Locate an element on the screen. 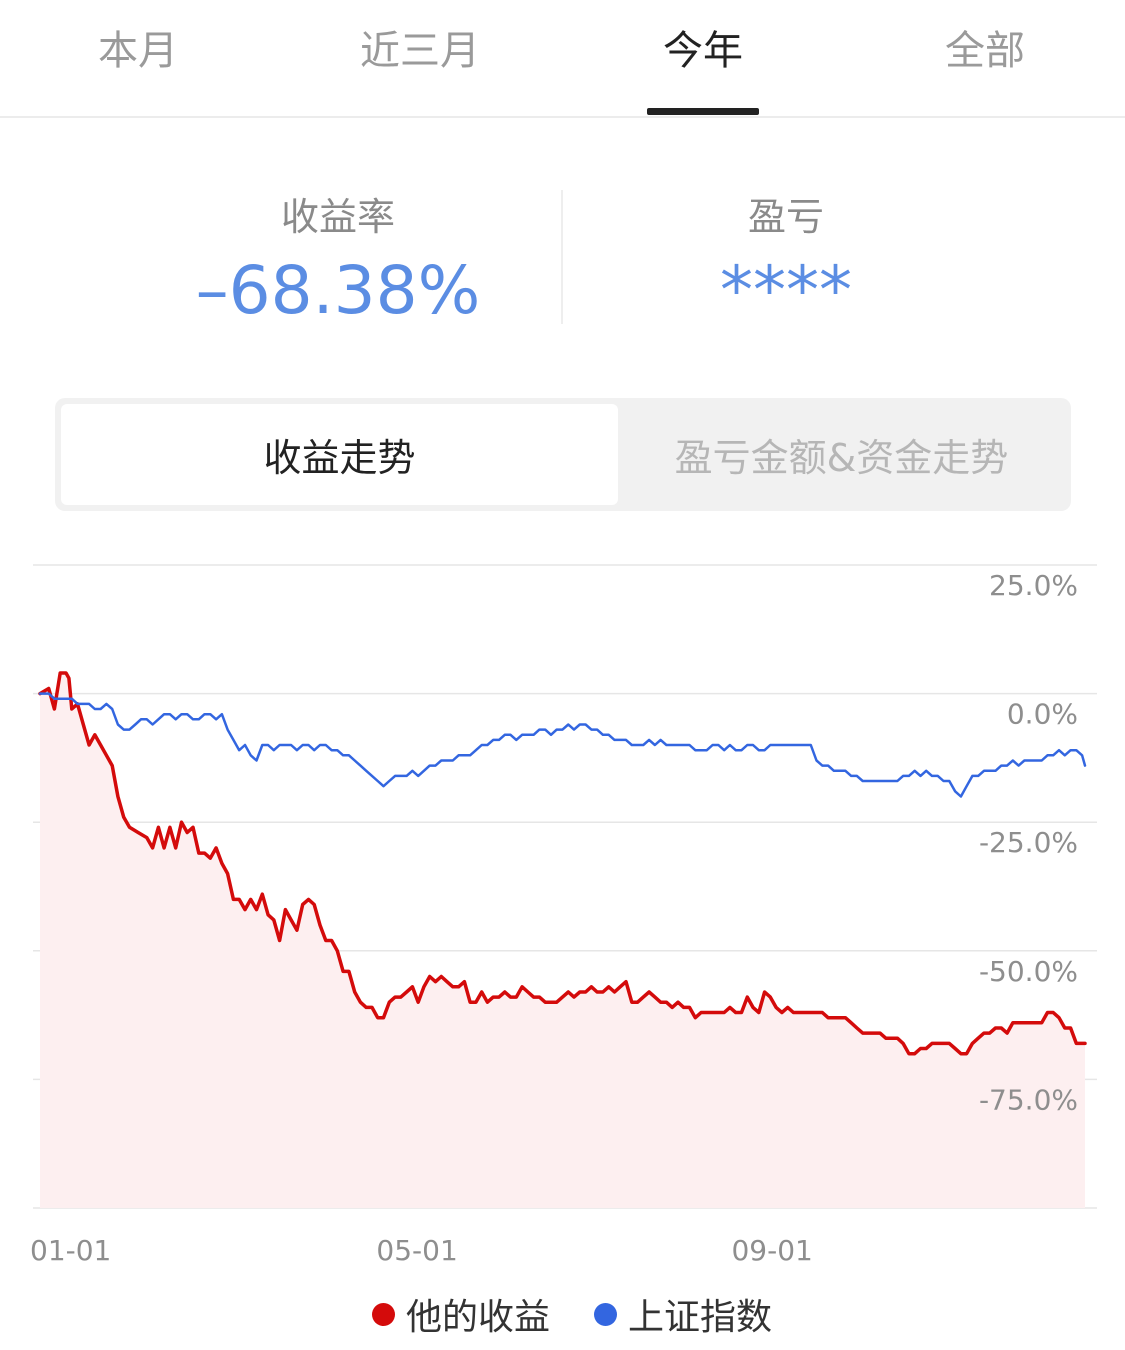 This screenshot has width=1125, height=1350. tab-last-three-months: 近三月 is located at coordinates (420, 51).